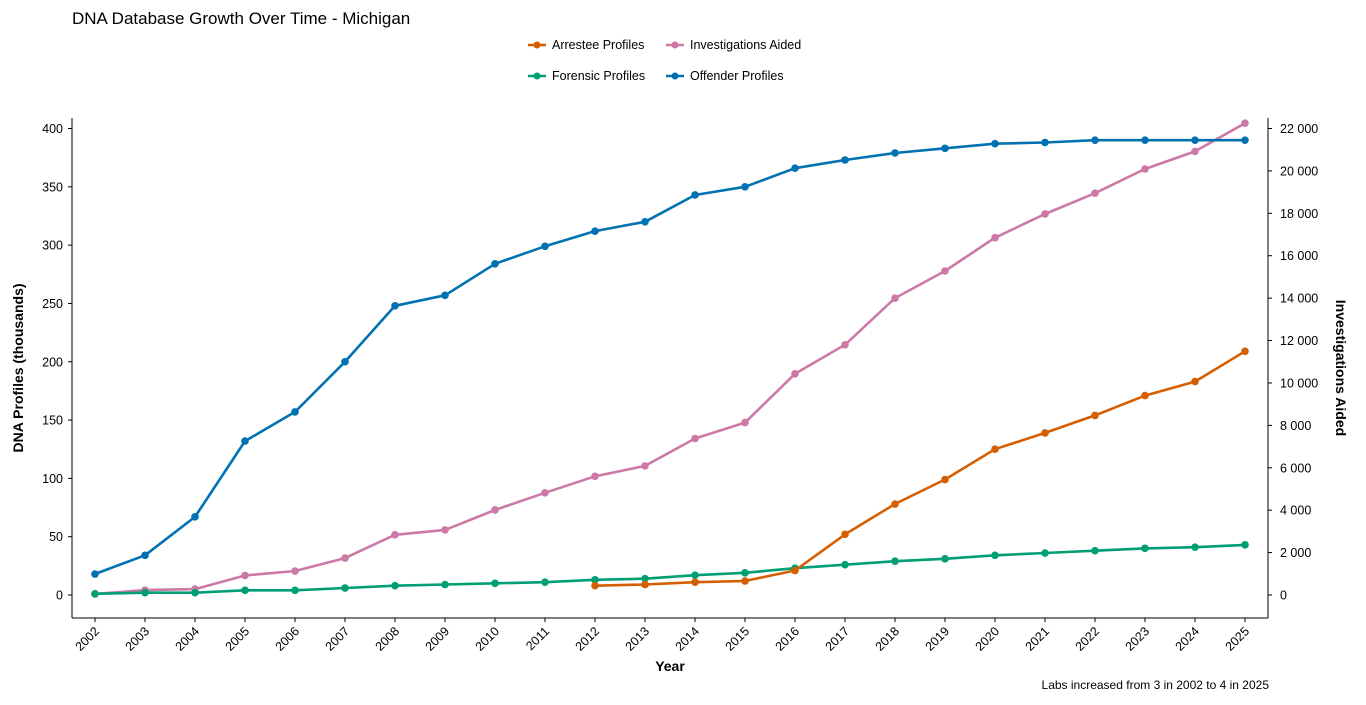 This screenshot has height=705, width=1366. I want to click on y2-tick-label: 12 000, so click(1299, 341).